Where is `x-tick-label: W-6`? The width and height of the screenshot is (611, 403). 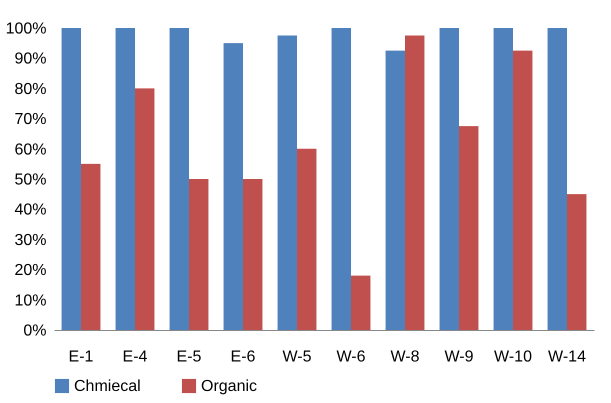 x-tick-label: W-6 is located at coordinates (351, 357).